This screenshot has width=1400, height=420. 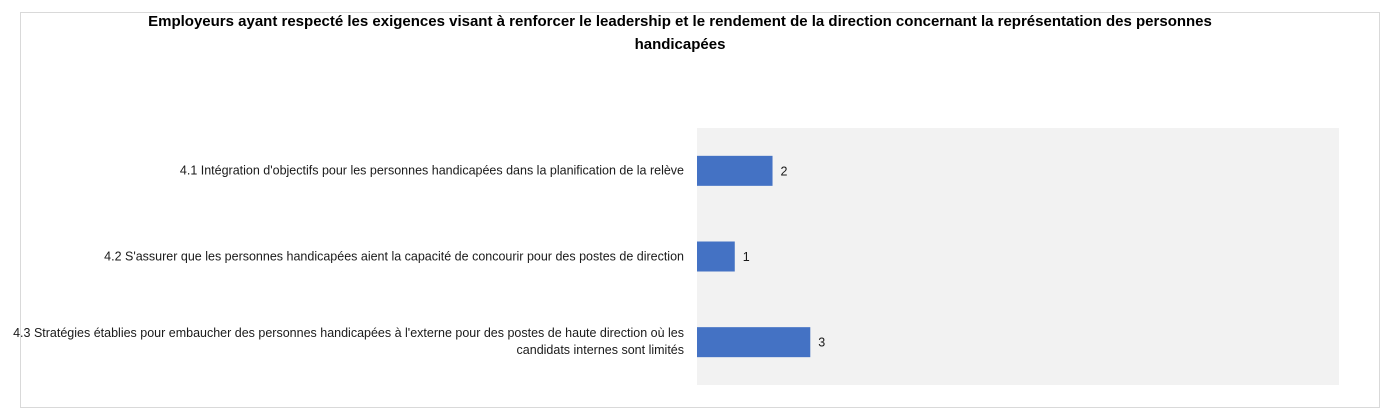 I want to click on data-label-2: 1, so click(x=746, y=257).